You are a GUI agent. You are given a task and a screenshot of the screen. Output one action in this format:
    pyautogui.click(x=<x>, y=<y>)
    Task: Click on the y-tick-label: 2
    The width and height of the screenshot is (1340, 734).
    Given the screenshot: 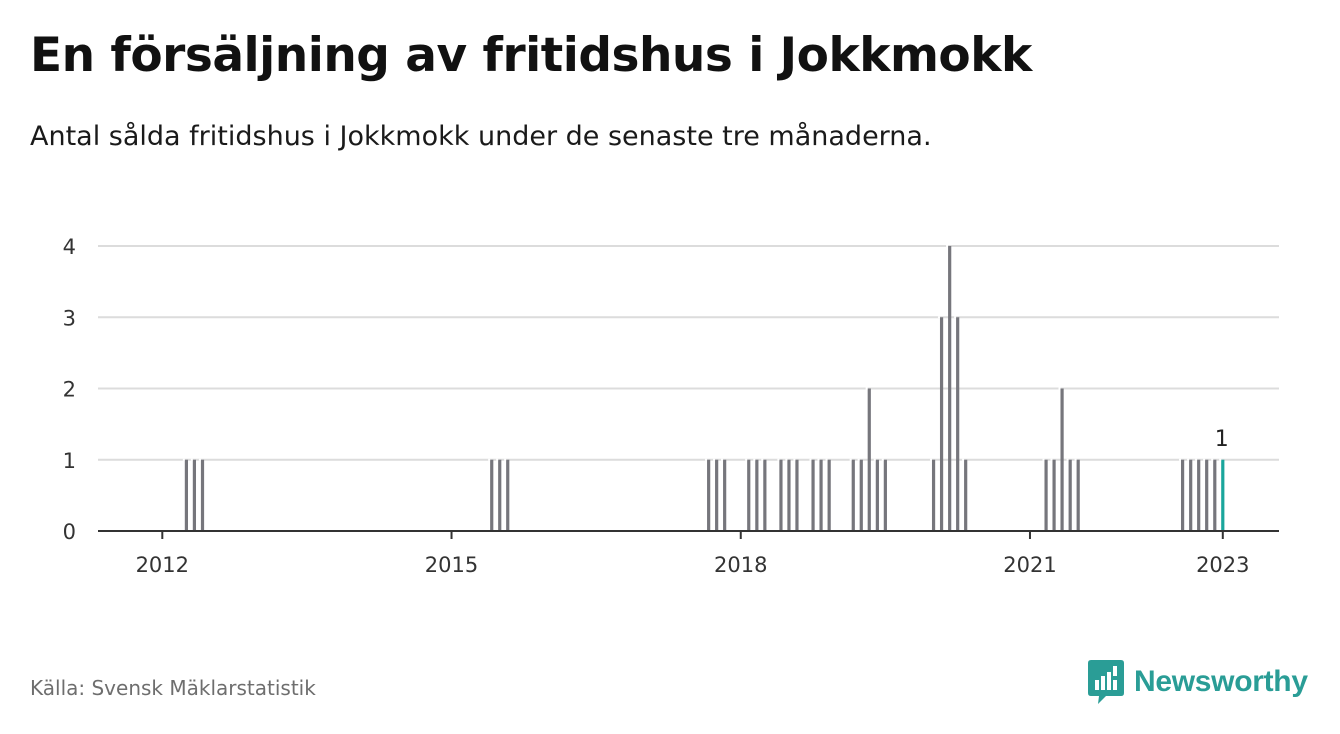 What is the action you would take?
    pyautogui.click(x=69, y=390)
    